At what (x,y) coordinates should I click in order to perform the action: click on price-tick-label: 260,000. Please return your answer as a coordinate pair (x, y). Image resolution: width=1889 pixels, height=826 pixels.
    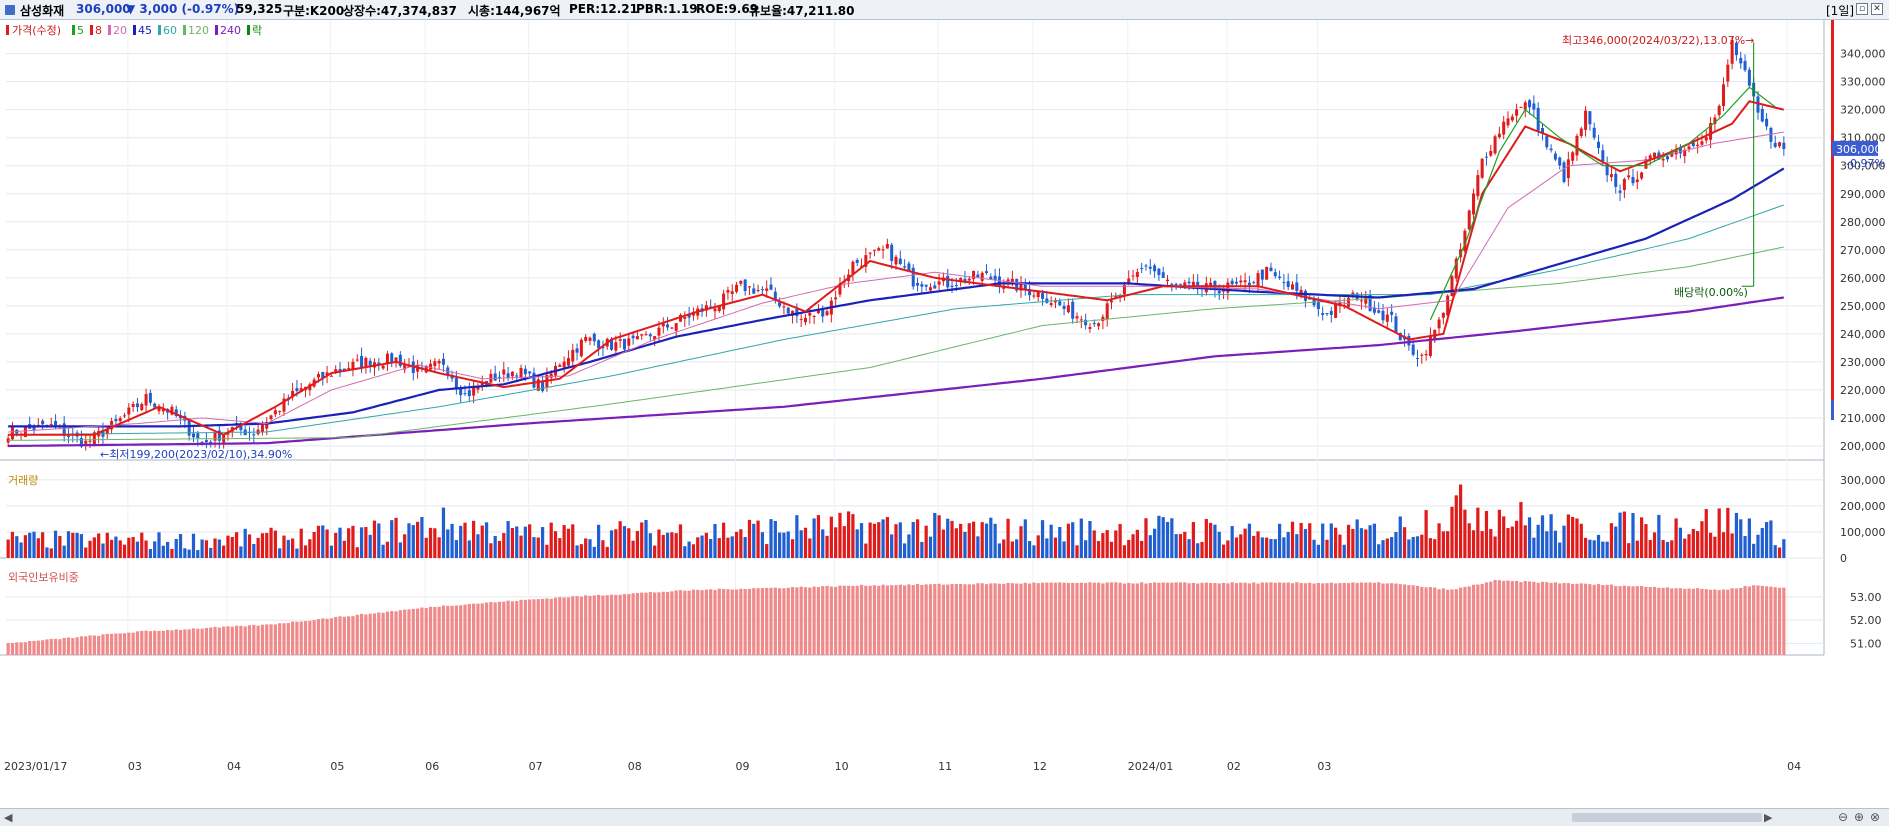
    Looking at the image, I should click on (1863, 278).